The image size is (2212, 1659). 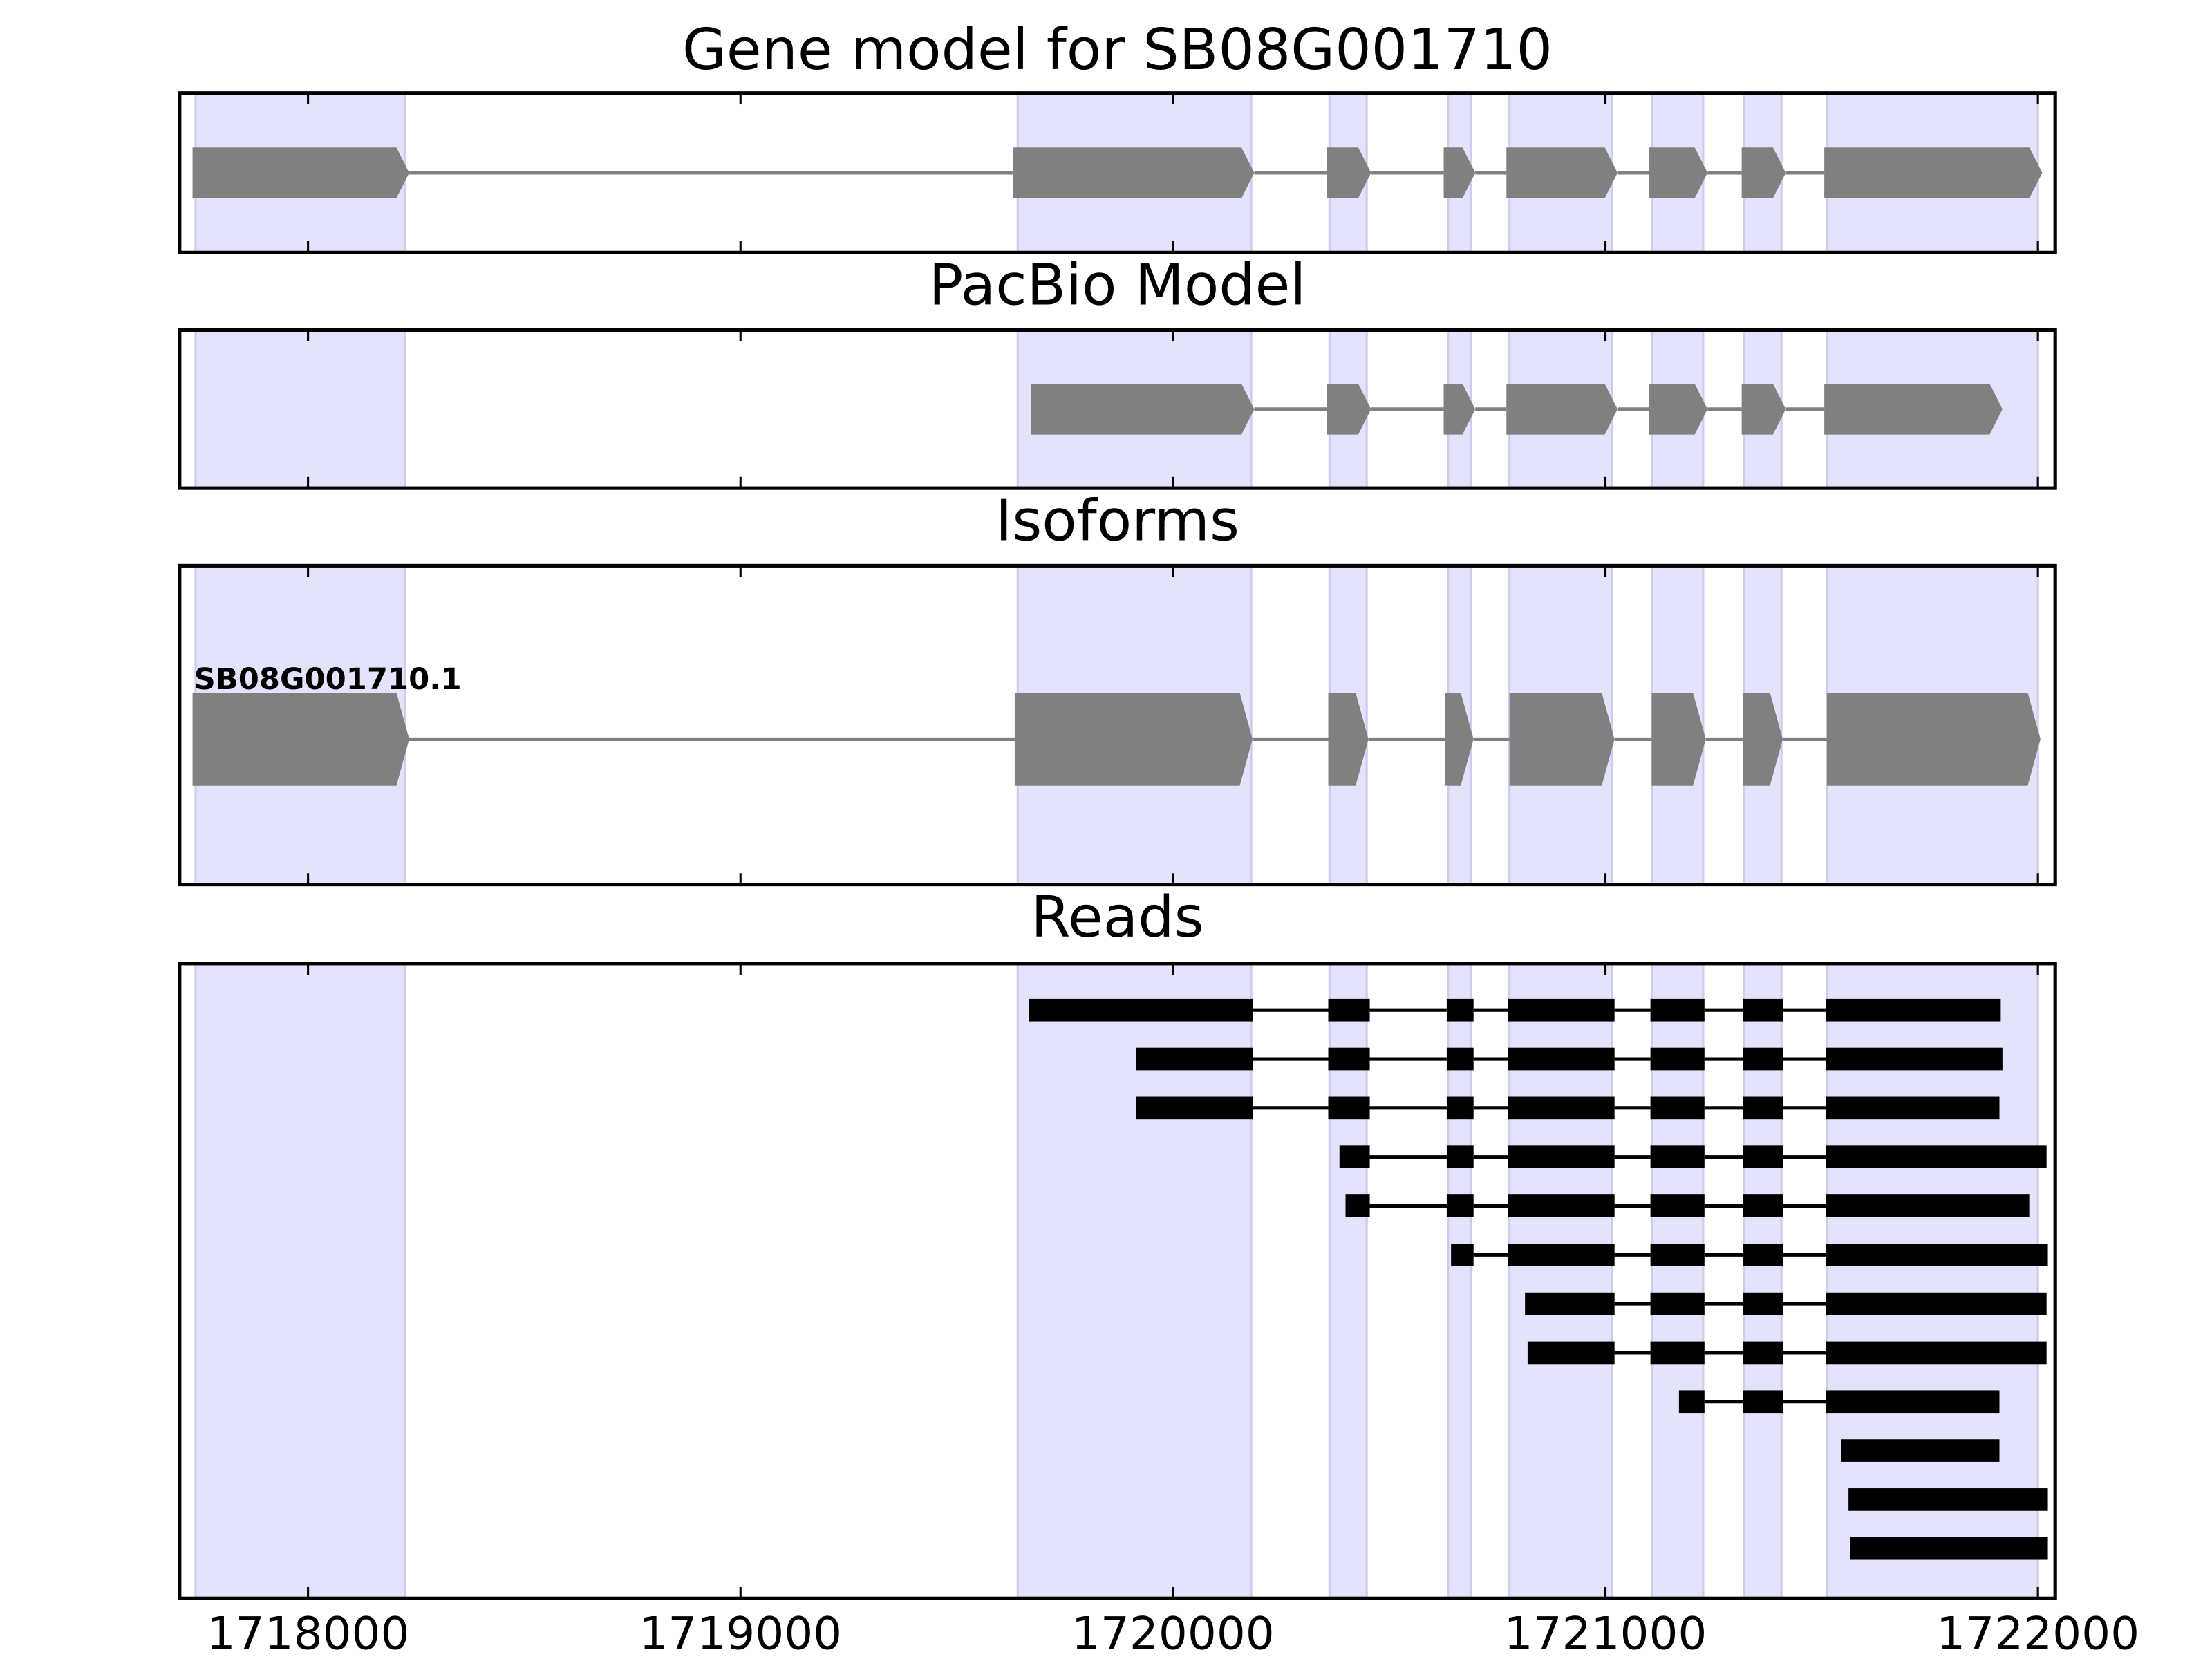 What do you see at coordinates (1605, 1633) in the screenshot?
I see `x-tick-label: 1721000` at bounding box center [1605, 1633].